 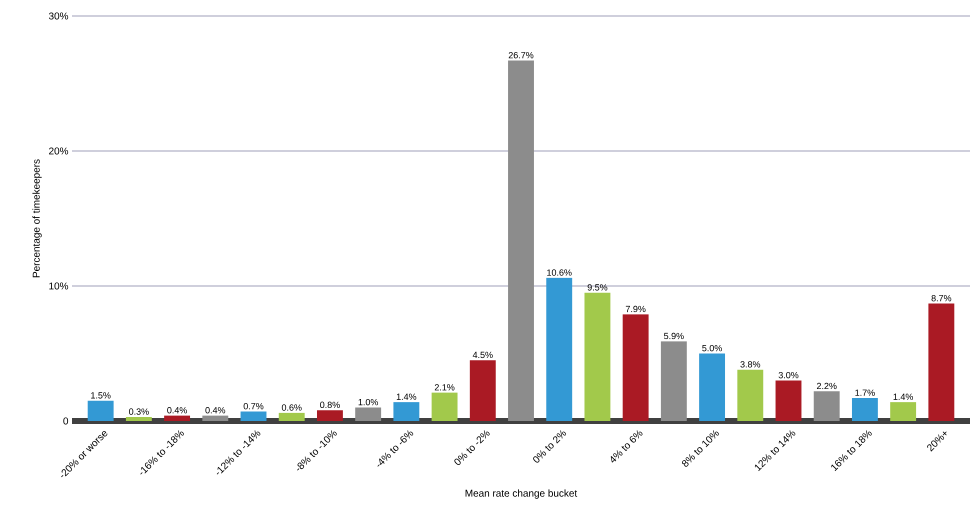 What do you see at coordinates (472, 447) in the screenshot?
I see `x-tick-label: 0% to -2%` at bounding box center [472, 447].